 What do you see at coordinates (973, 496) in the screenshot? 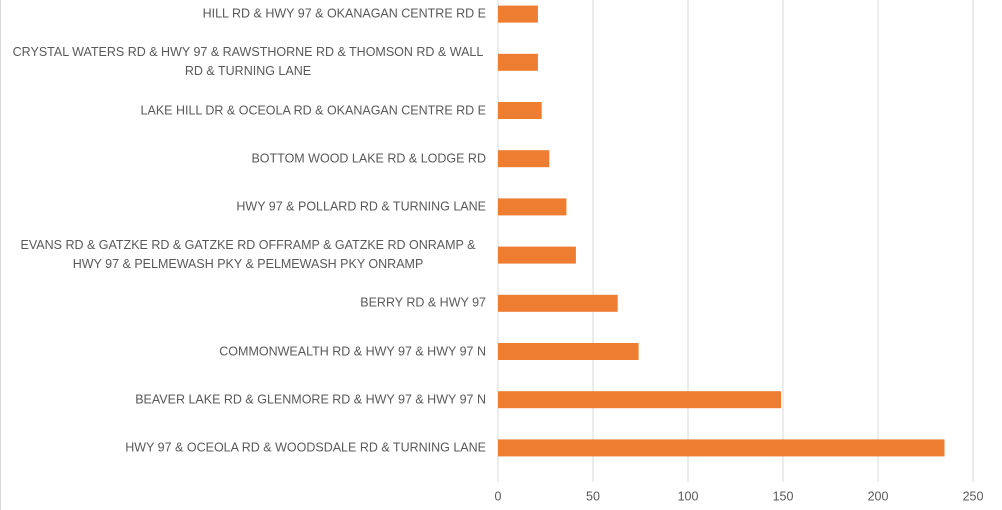
I see `x-tick-label: 250` at bounding box center [973, 496].